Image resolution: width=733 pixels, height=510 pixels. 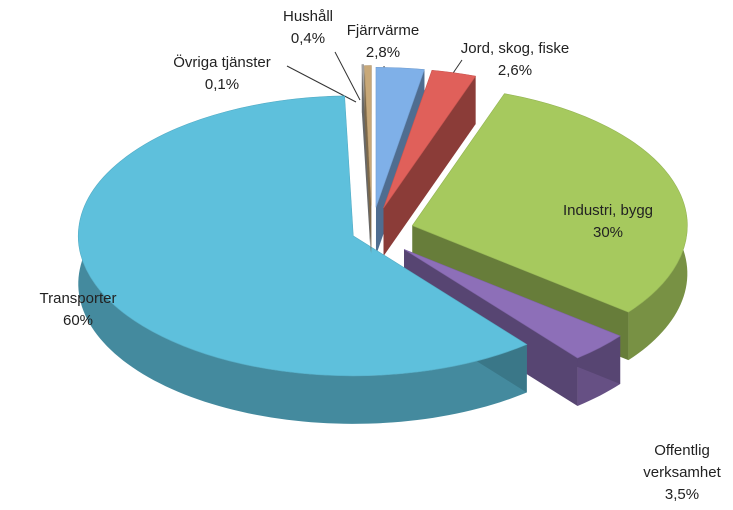 What do you see at coordinates (308, 38) in the screenshot?
I see `slice-value: 0,4%` at bounding box center [308, 38].